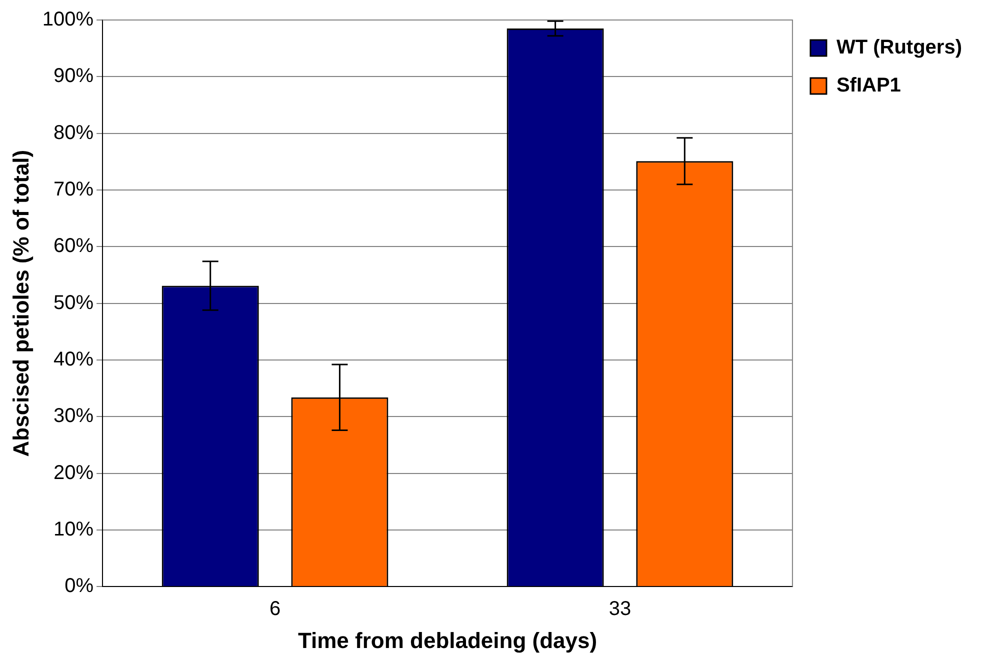 The width and height of the screenshot is (982, 669). Describe the element at coordinates (620, 609) in the screenshot. I see `x-tick-label: 33` at that location.